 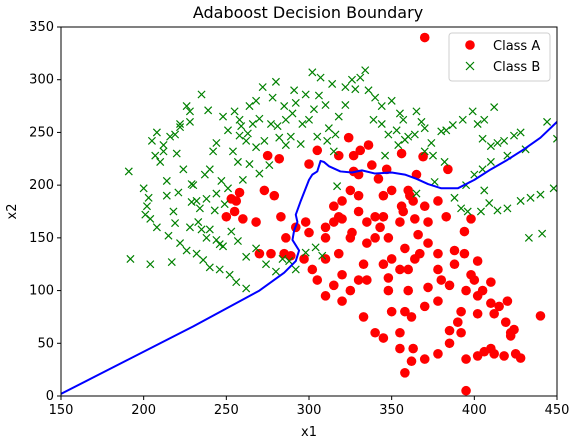 I want to click on y-tick-label: 100, so click(x=41, y=291).